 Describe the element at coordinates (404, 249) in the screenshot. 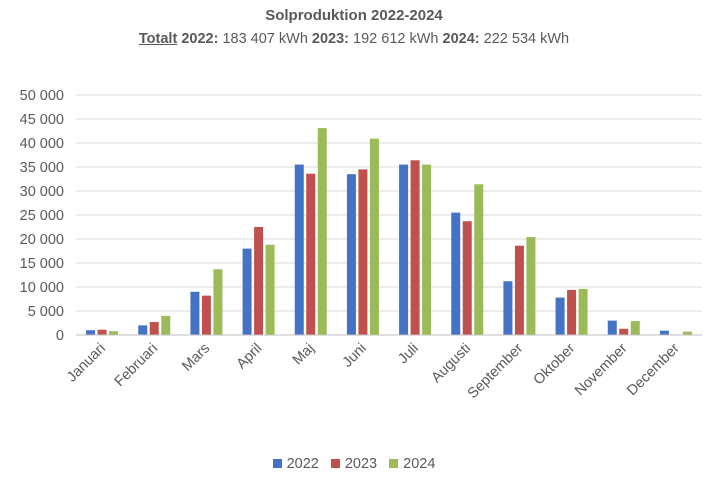

I see `bar-2022-juli` at that location.